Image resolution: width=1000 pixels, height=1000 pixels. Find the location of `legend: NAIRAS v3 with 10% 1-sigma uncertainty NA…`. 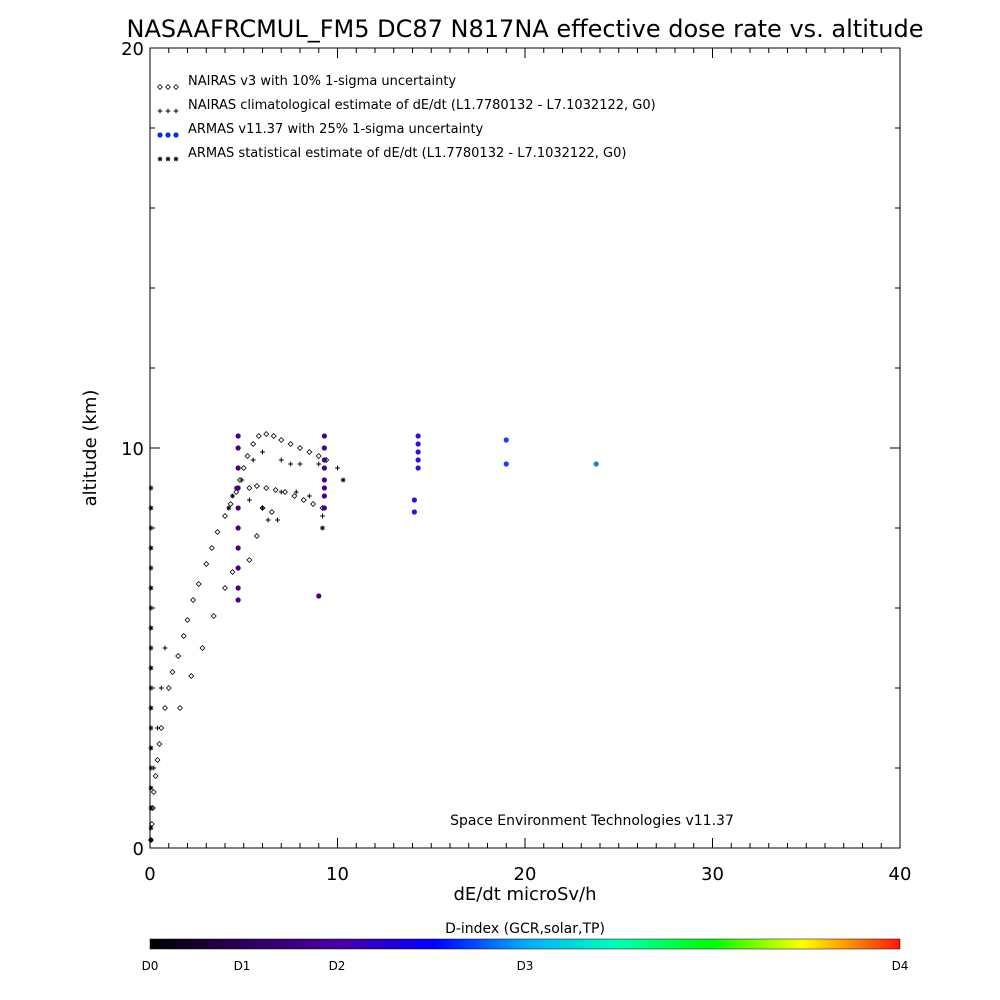

legend: NAIRAS v3 with 10% 1-sigma uncertainty NA… is located at coordinates (406, 118).